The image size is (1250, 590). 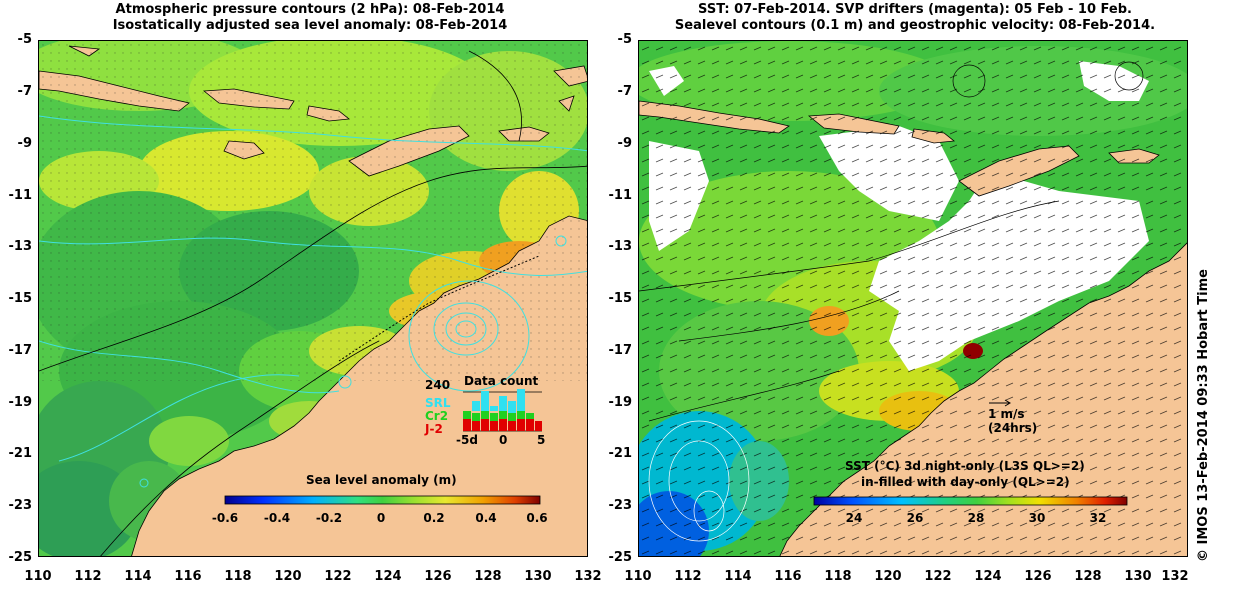 What do you see at coordinates (1175, 576) in the screenshot?
I see `right-xtick: 132` at bounding box center [1175, 576].